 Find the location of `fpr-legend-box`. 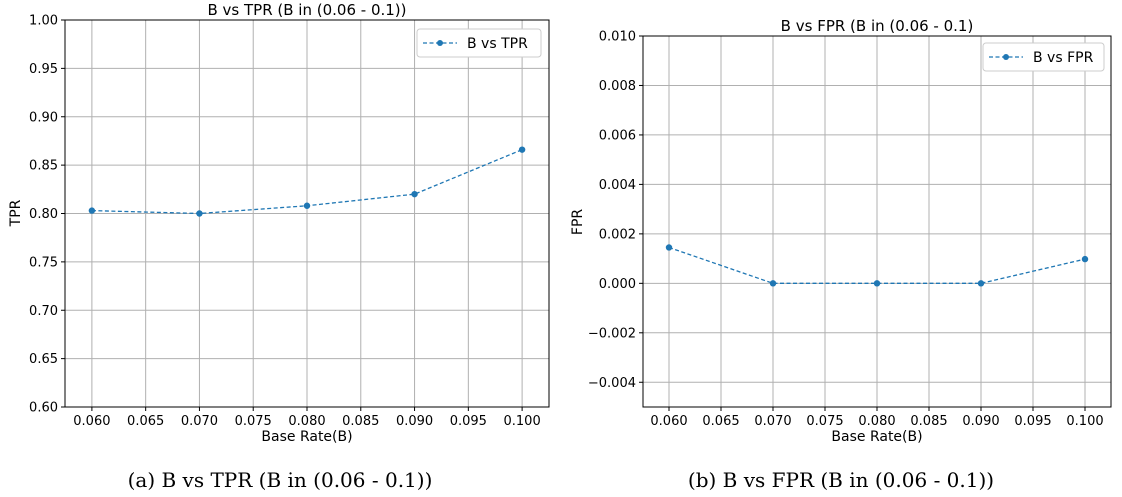

fpr-legend-box is located at coordinates (1043, 57).